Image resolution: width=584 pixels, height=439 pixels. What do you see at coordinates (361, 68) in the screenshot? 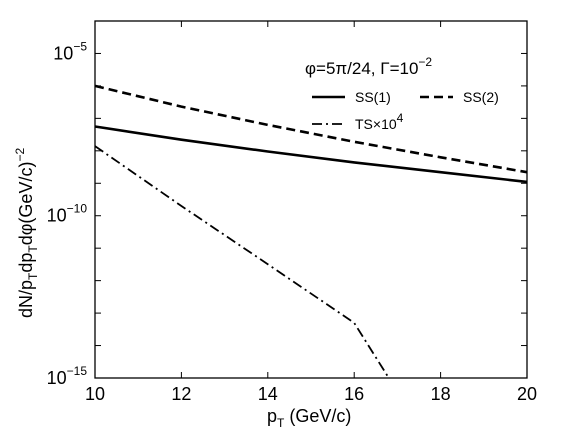
I see `legend-title-main: φ=5π/24, Γ=10` at bounding box center [361, 68].